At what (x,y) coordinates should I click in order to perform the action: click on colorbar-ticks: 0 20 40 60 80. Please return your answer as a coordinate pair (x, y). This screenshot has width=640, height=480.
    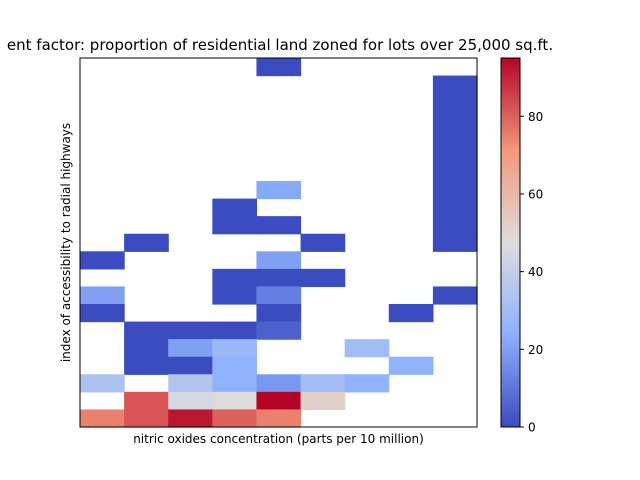
    Looking at the image, I should click on (531, 272).